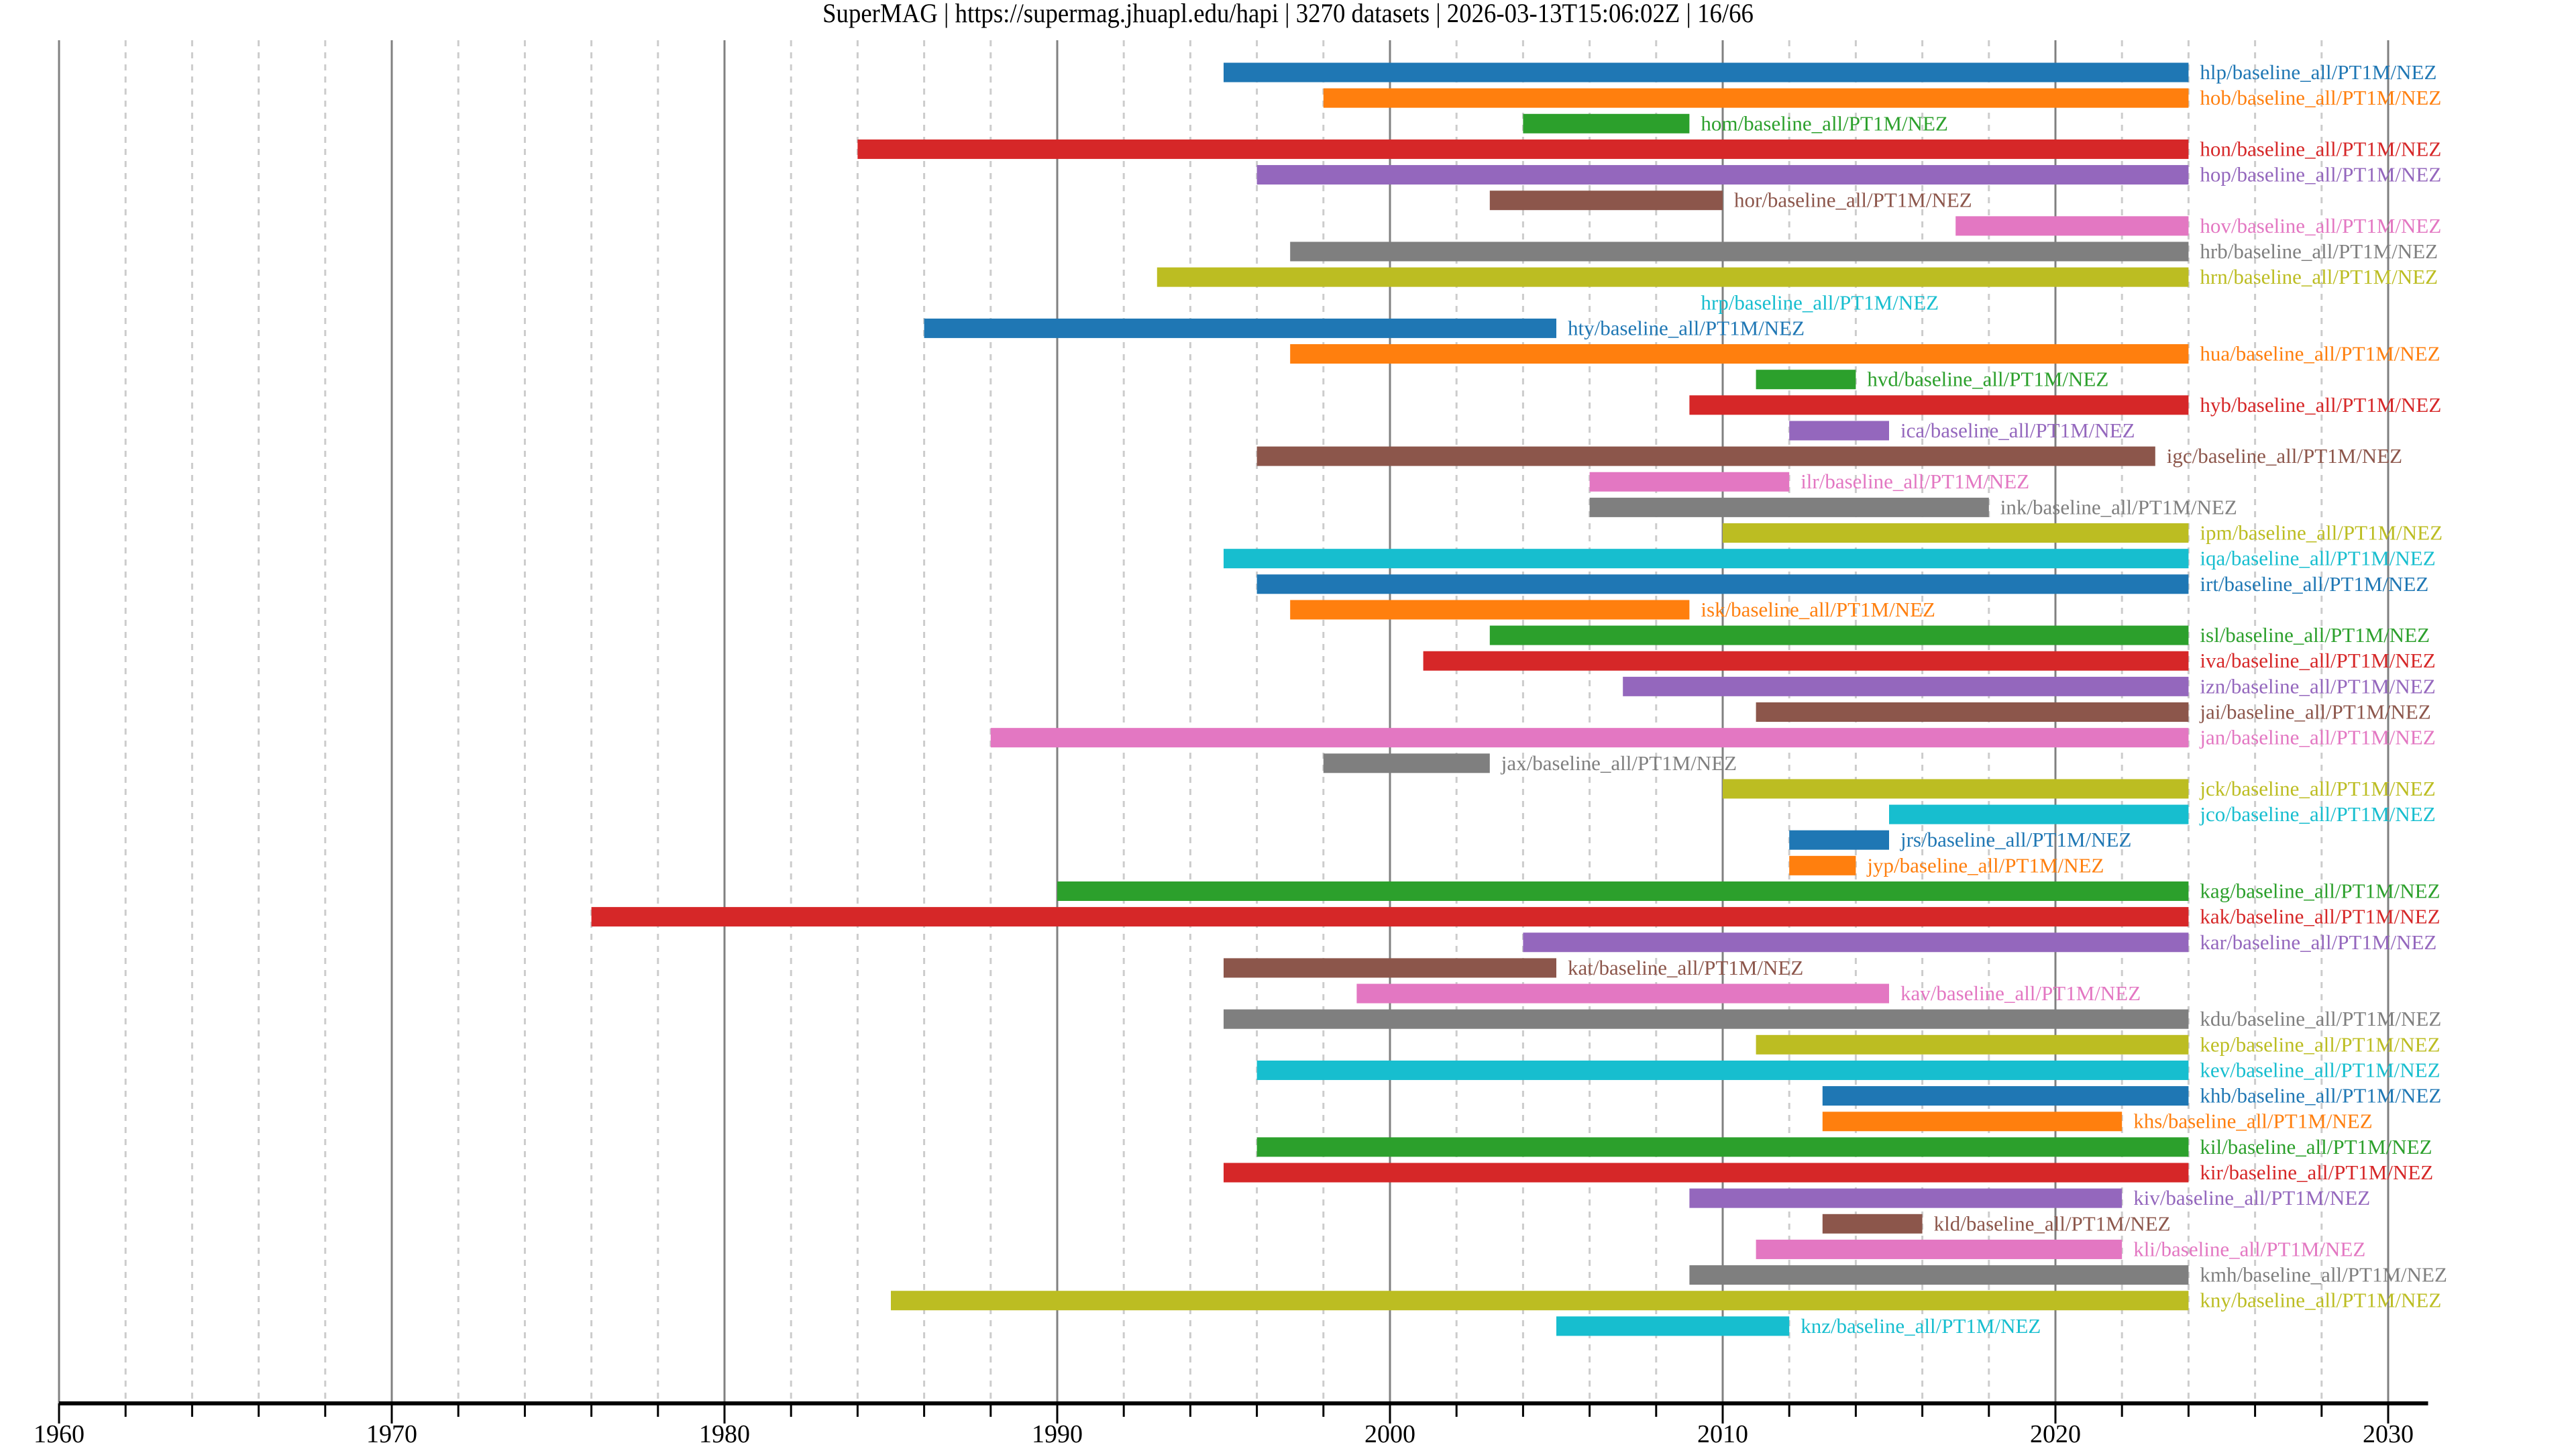 The image size is (2576, 1449). What do you see at coordinates (2251, 1198) in the screenshot?
I see `dataset-label: kiv/baseline_all/PT1M/NEZ` at bounding box center [2251, 1198].